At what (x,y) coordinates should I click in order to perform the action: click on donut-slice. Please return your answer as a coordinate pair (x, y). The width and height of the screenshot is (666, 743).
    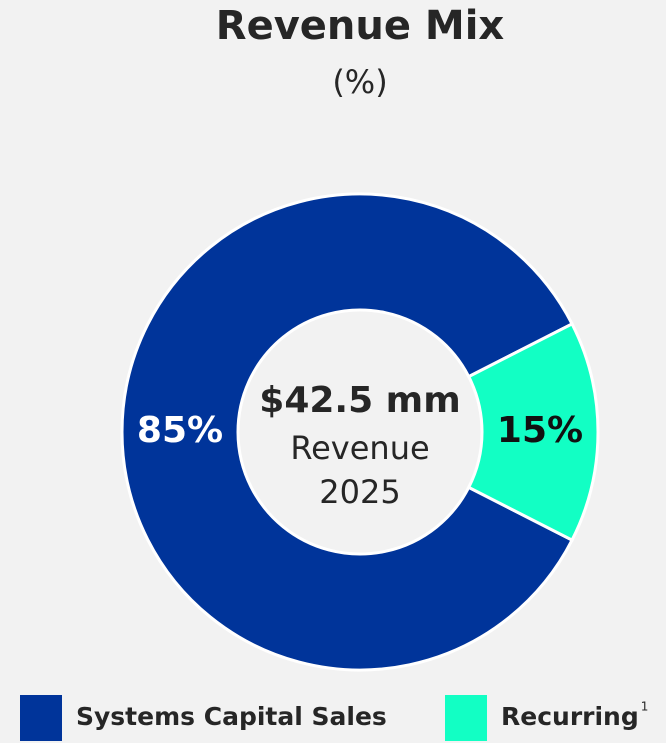
    Looking at the image, I should click on (533, 432).